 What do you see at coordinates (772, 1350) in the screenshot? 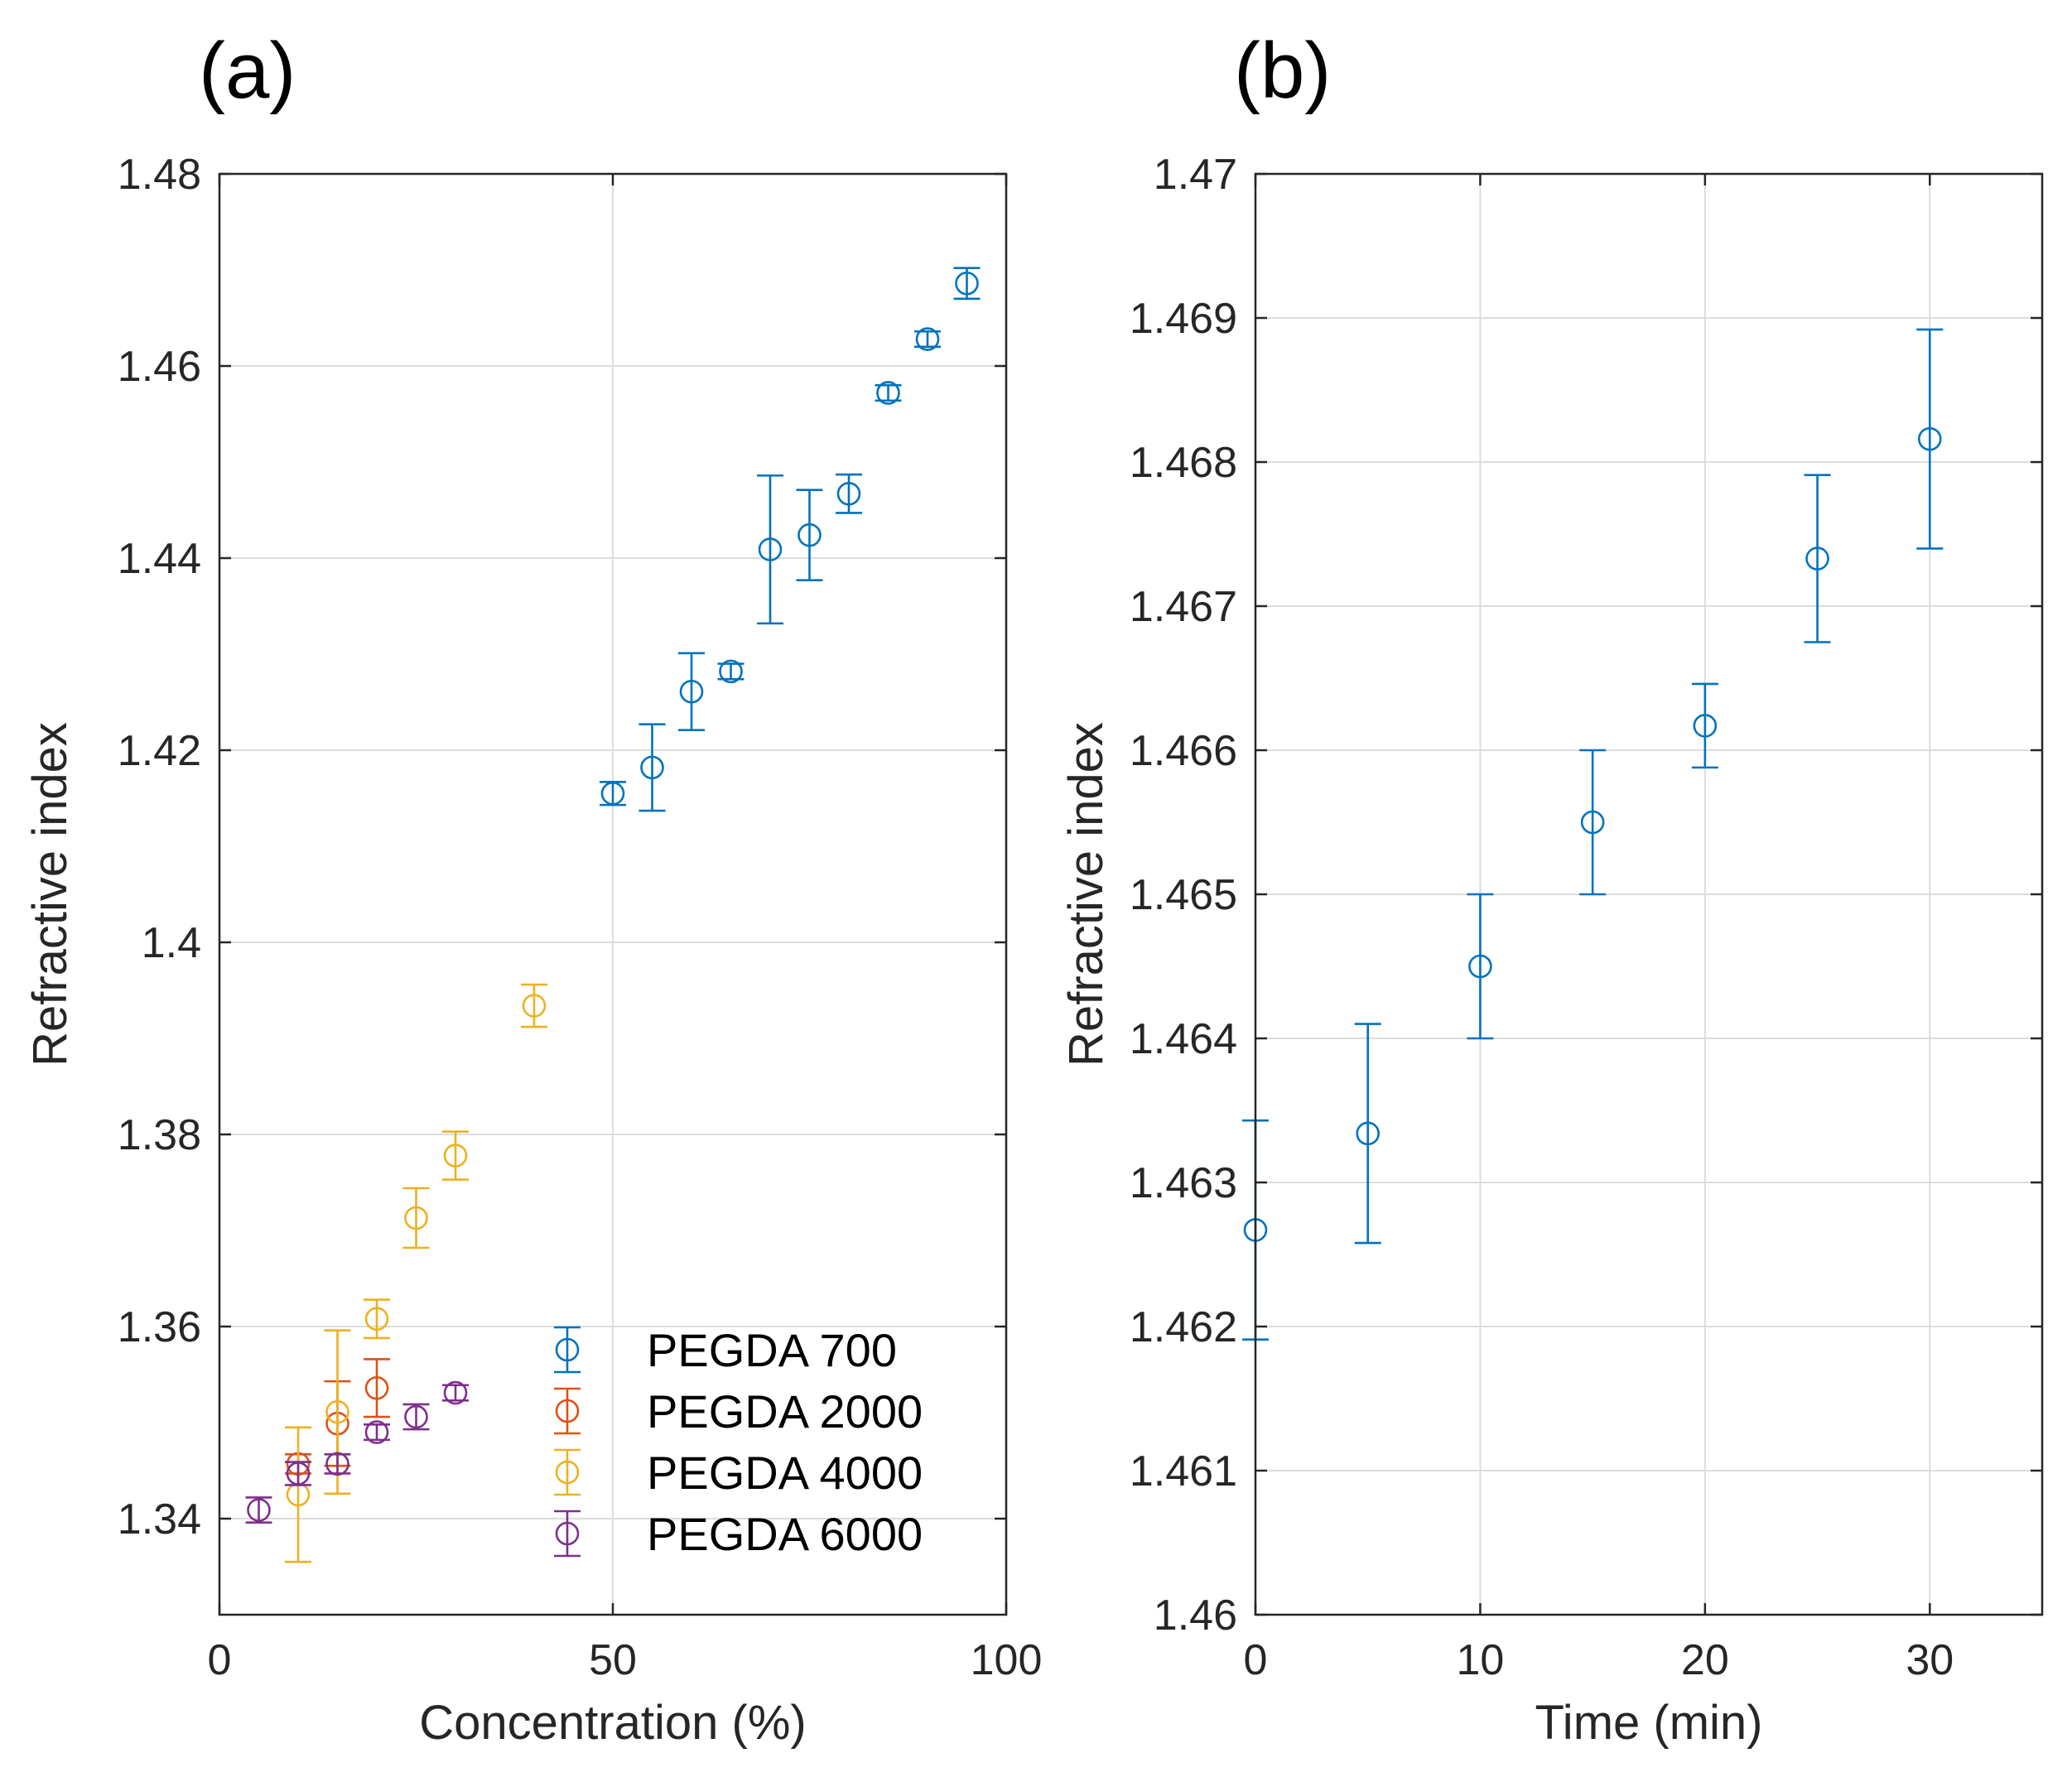
I see `legend-label: PEGDA 700` at bounding box center [772, 1350].